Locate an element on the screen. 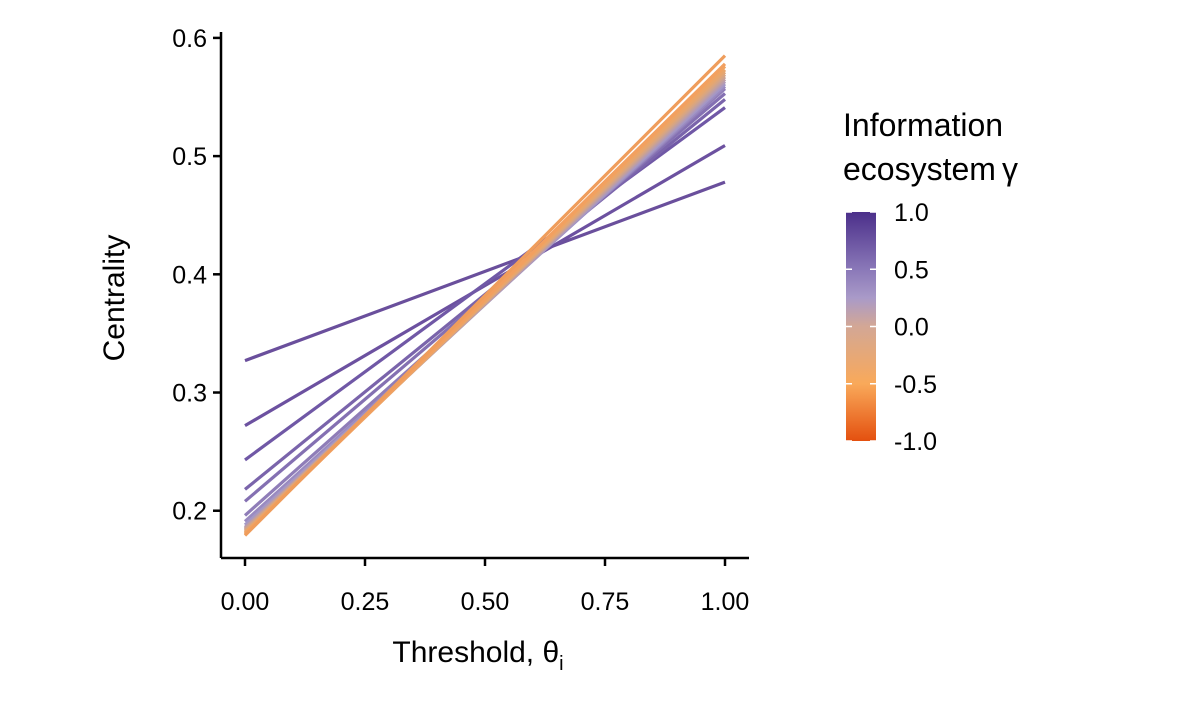  colorbar-label-3: -0.5 is located at coordinates (915, 385).